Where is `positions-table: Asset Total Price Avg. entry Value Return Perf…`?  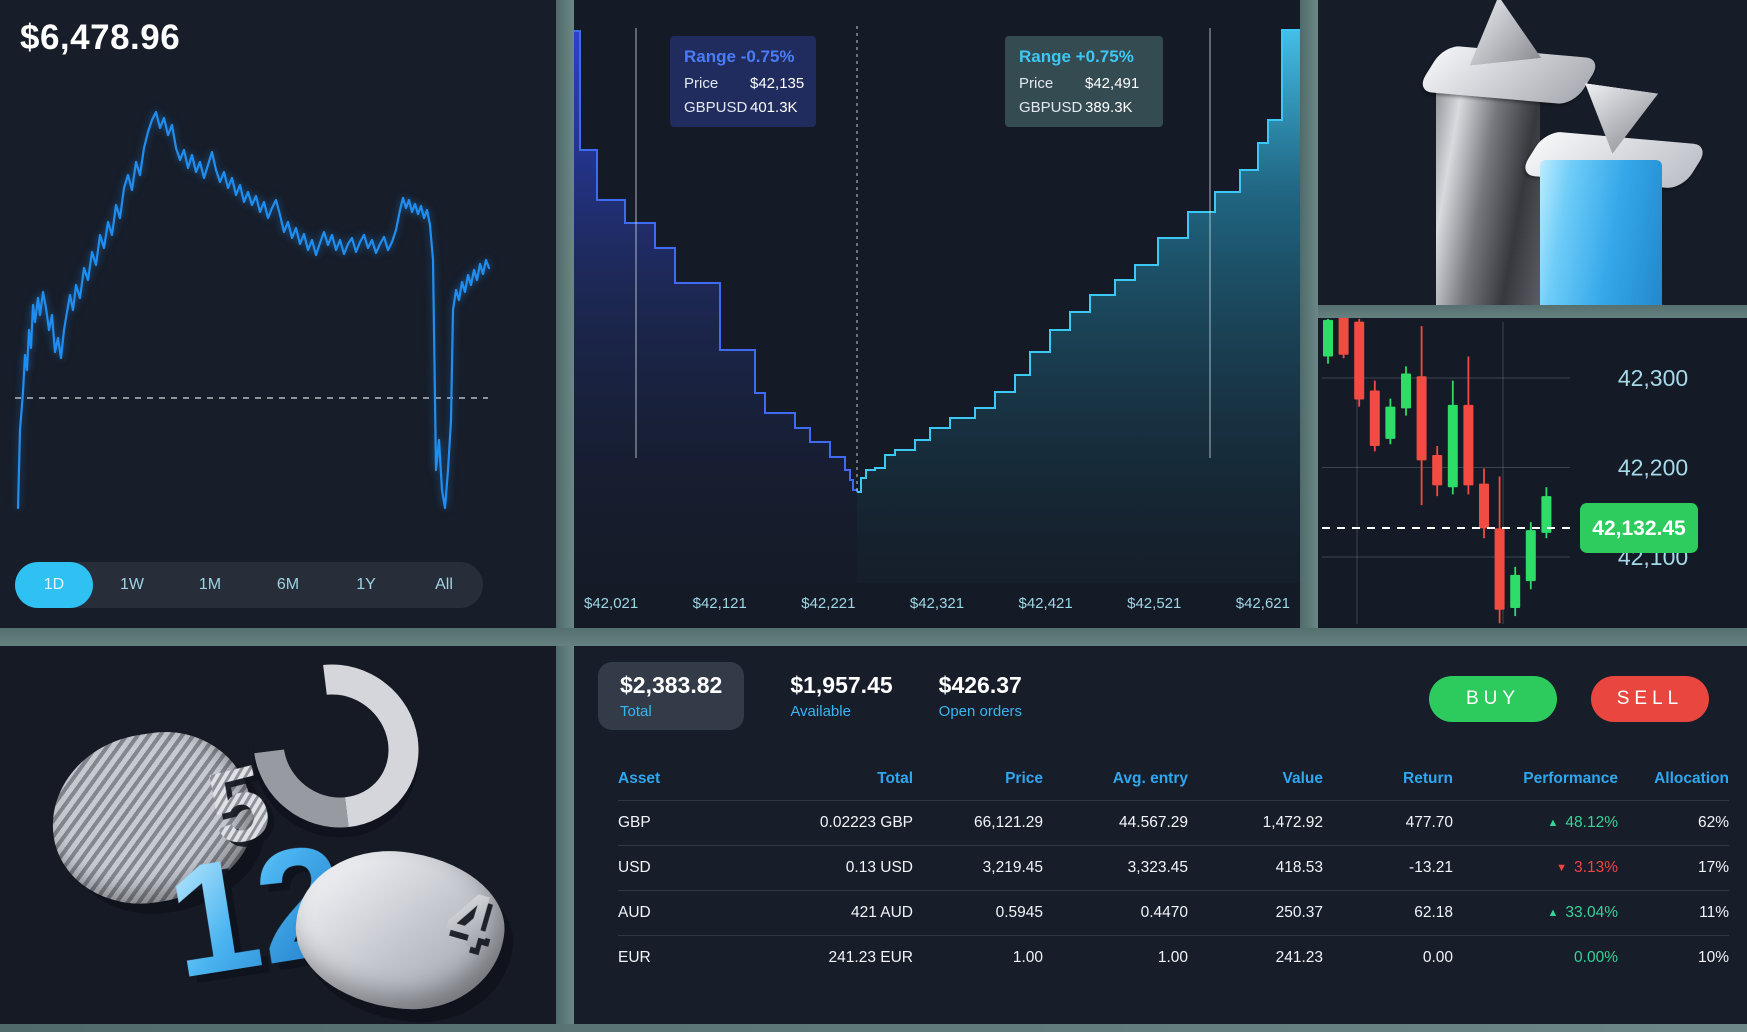
positions-table: Asset Total Price Avg. entry Value Return Perf… is located at coordinates (1173, 869).